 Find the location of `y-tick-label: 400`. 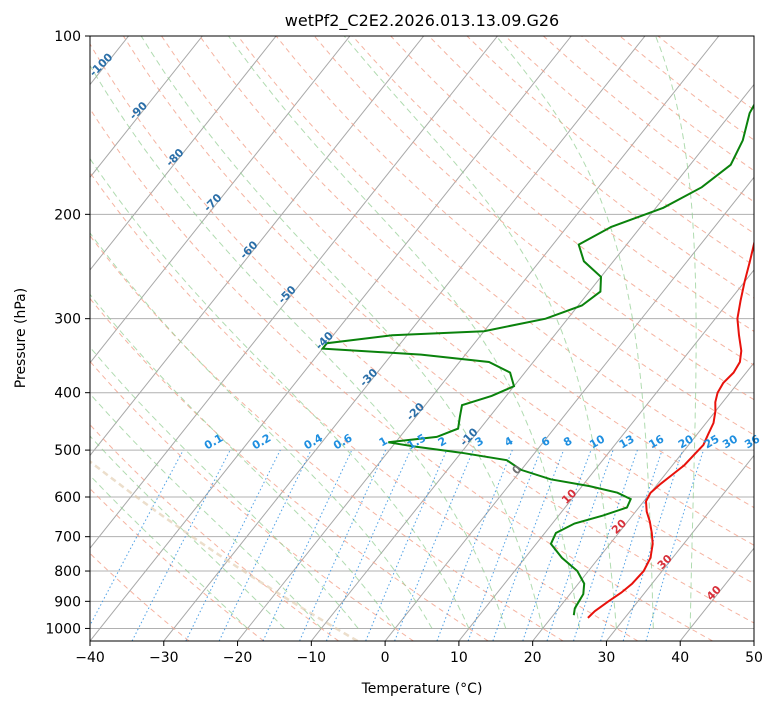

y-tick-label: 400 is located at coordinates (67, 394).